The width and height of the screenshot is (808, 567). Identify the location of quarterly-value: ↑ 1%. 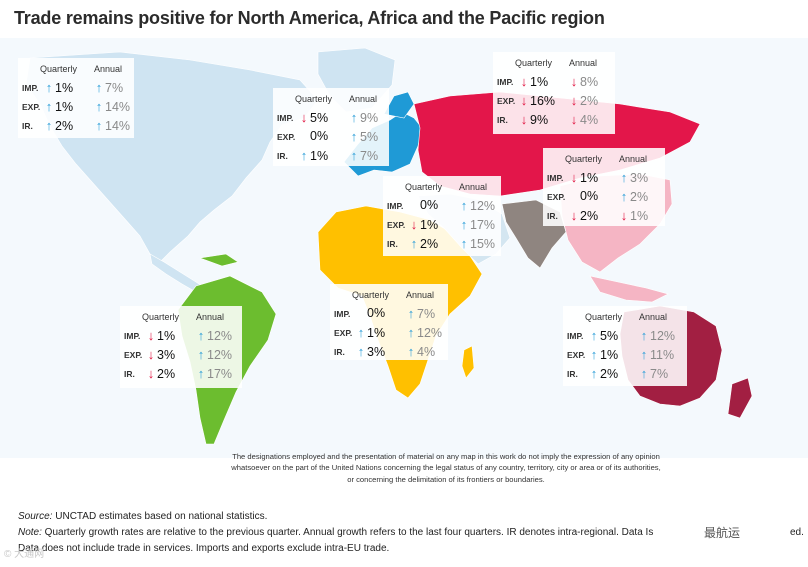
(313, 155).